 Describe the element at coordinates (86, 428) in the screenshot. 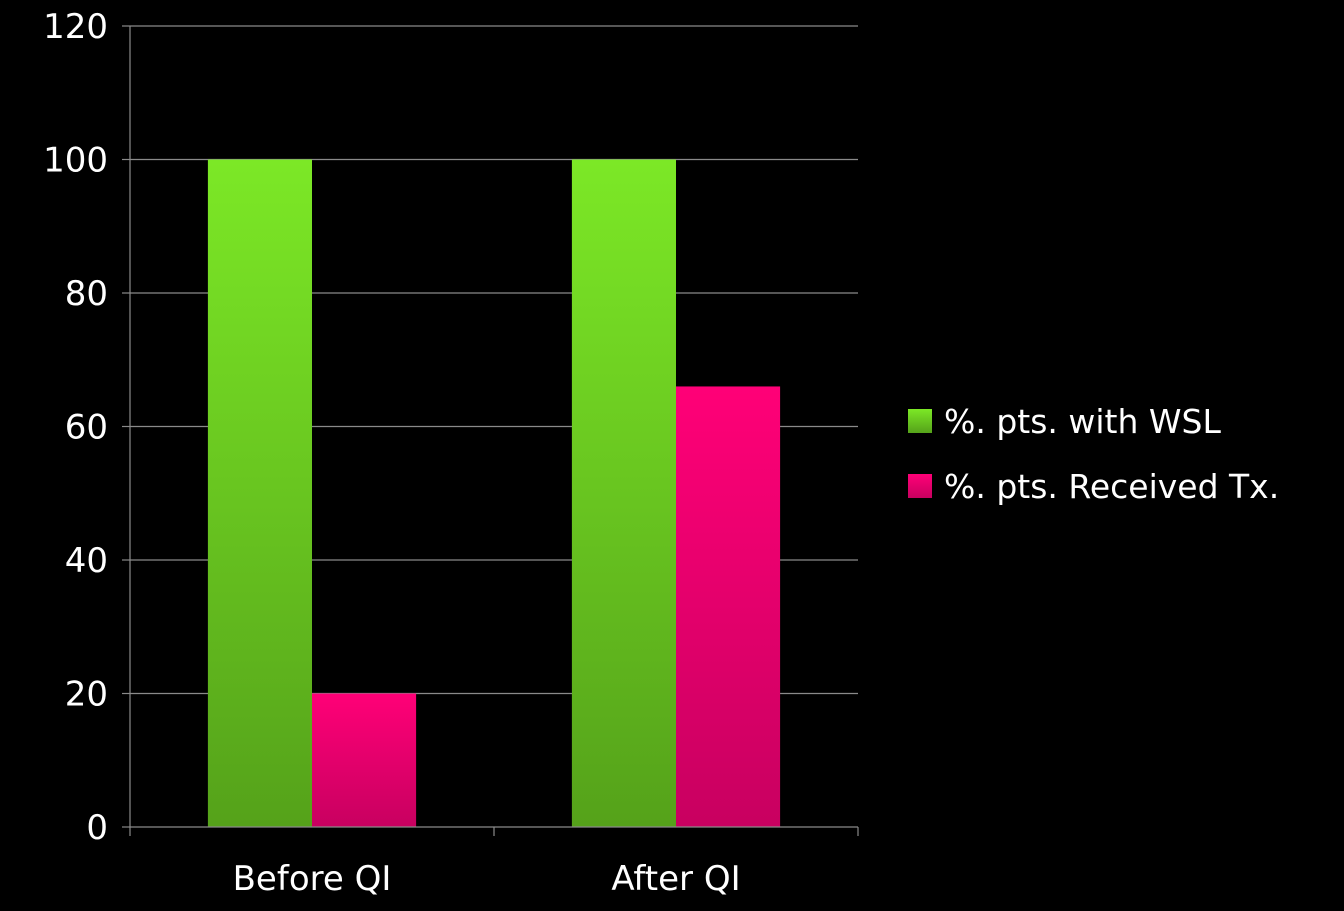

I see `y-tick-label: 60` at that location.